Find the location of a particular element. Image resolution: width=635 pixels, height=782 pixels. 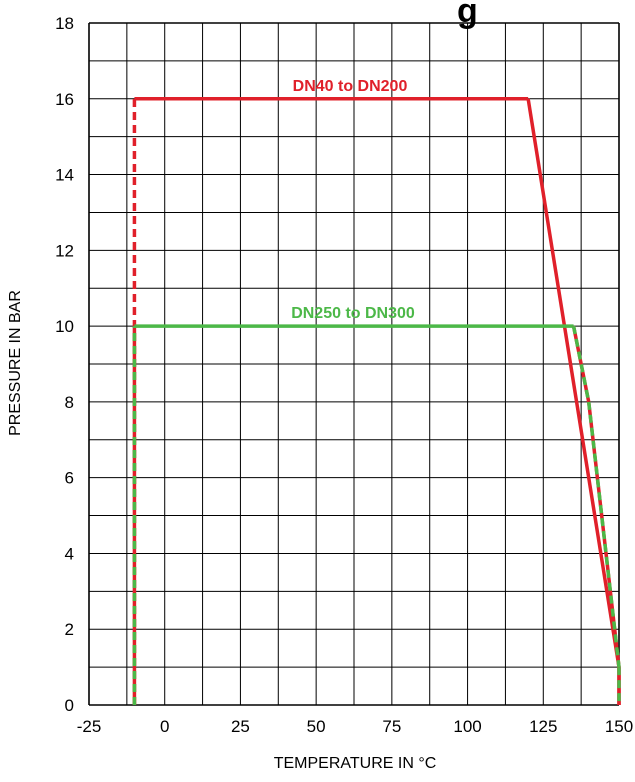

x-tick-label: 75 is located at coordinates (391, 726).